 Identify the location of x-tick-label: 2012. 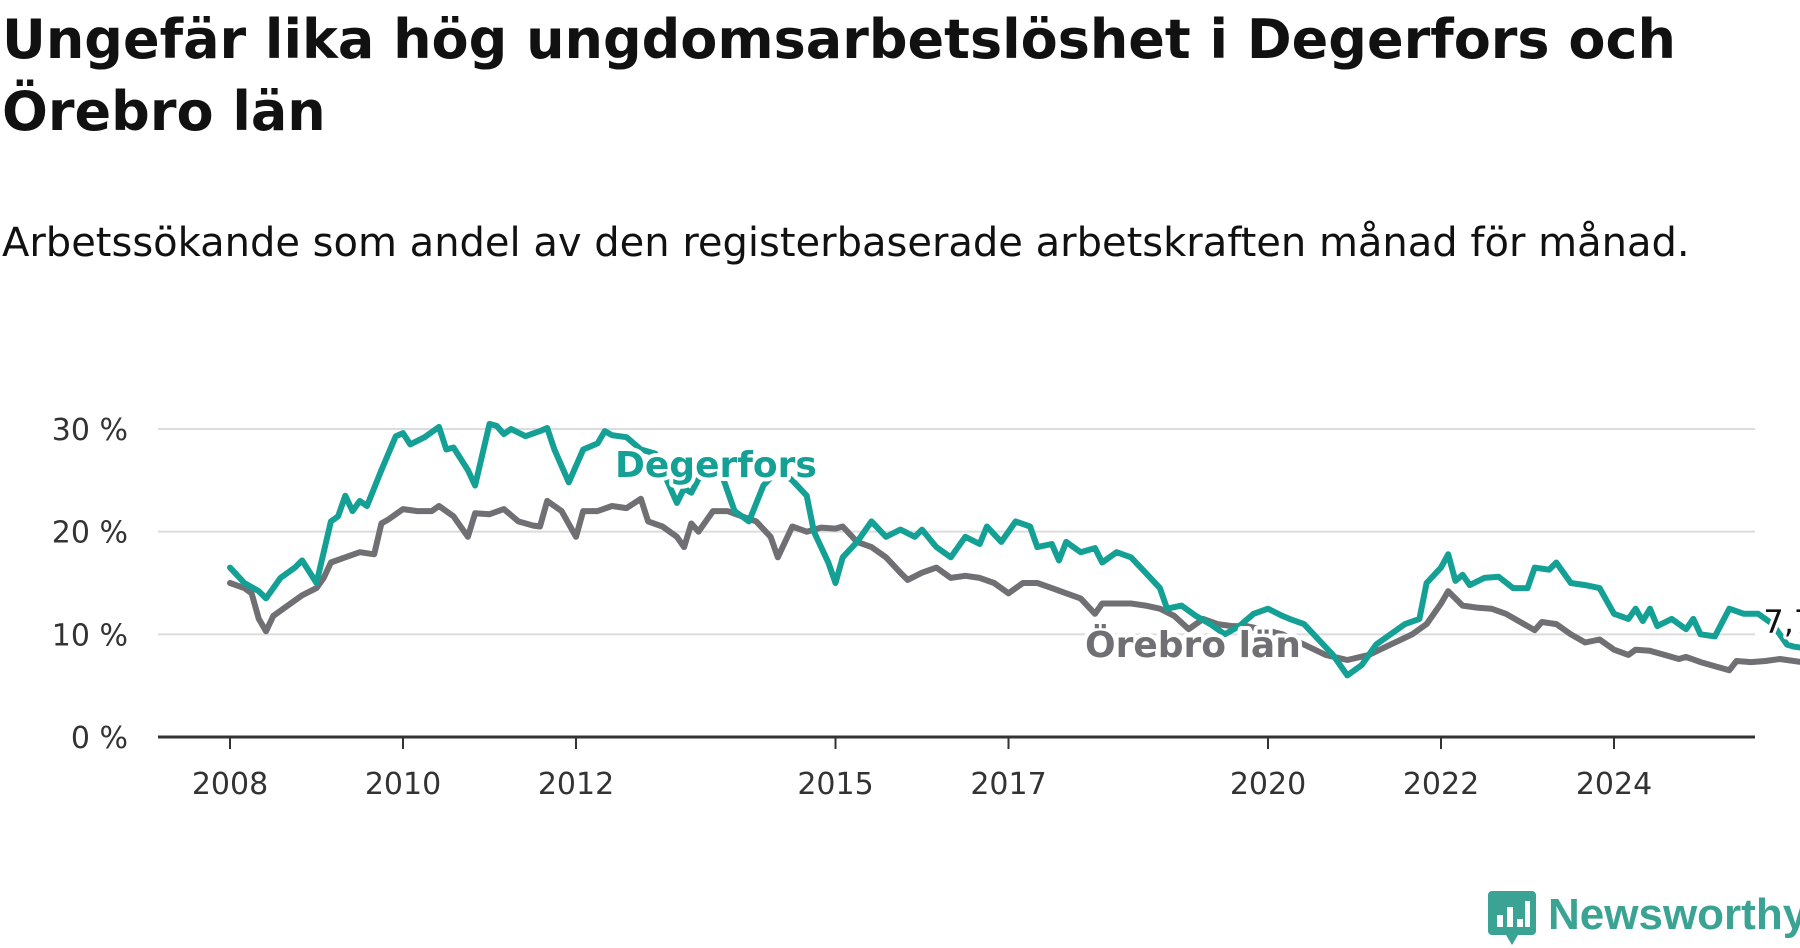
(576, 784).